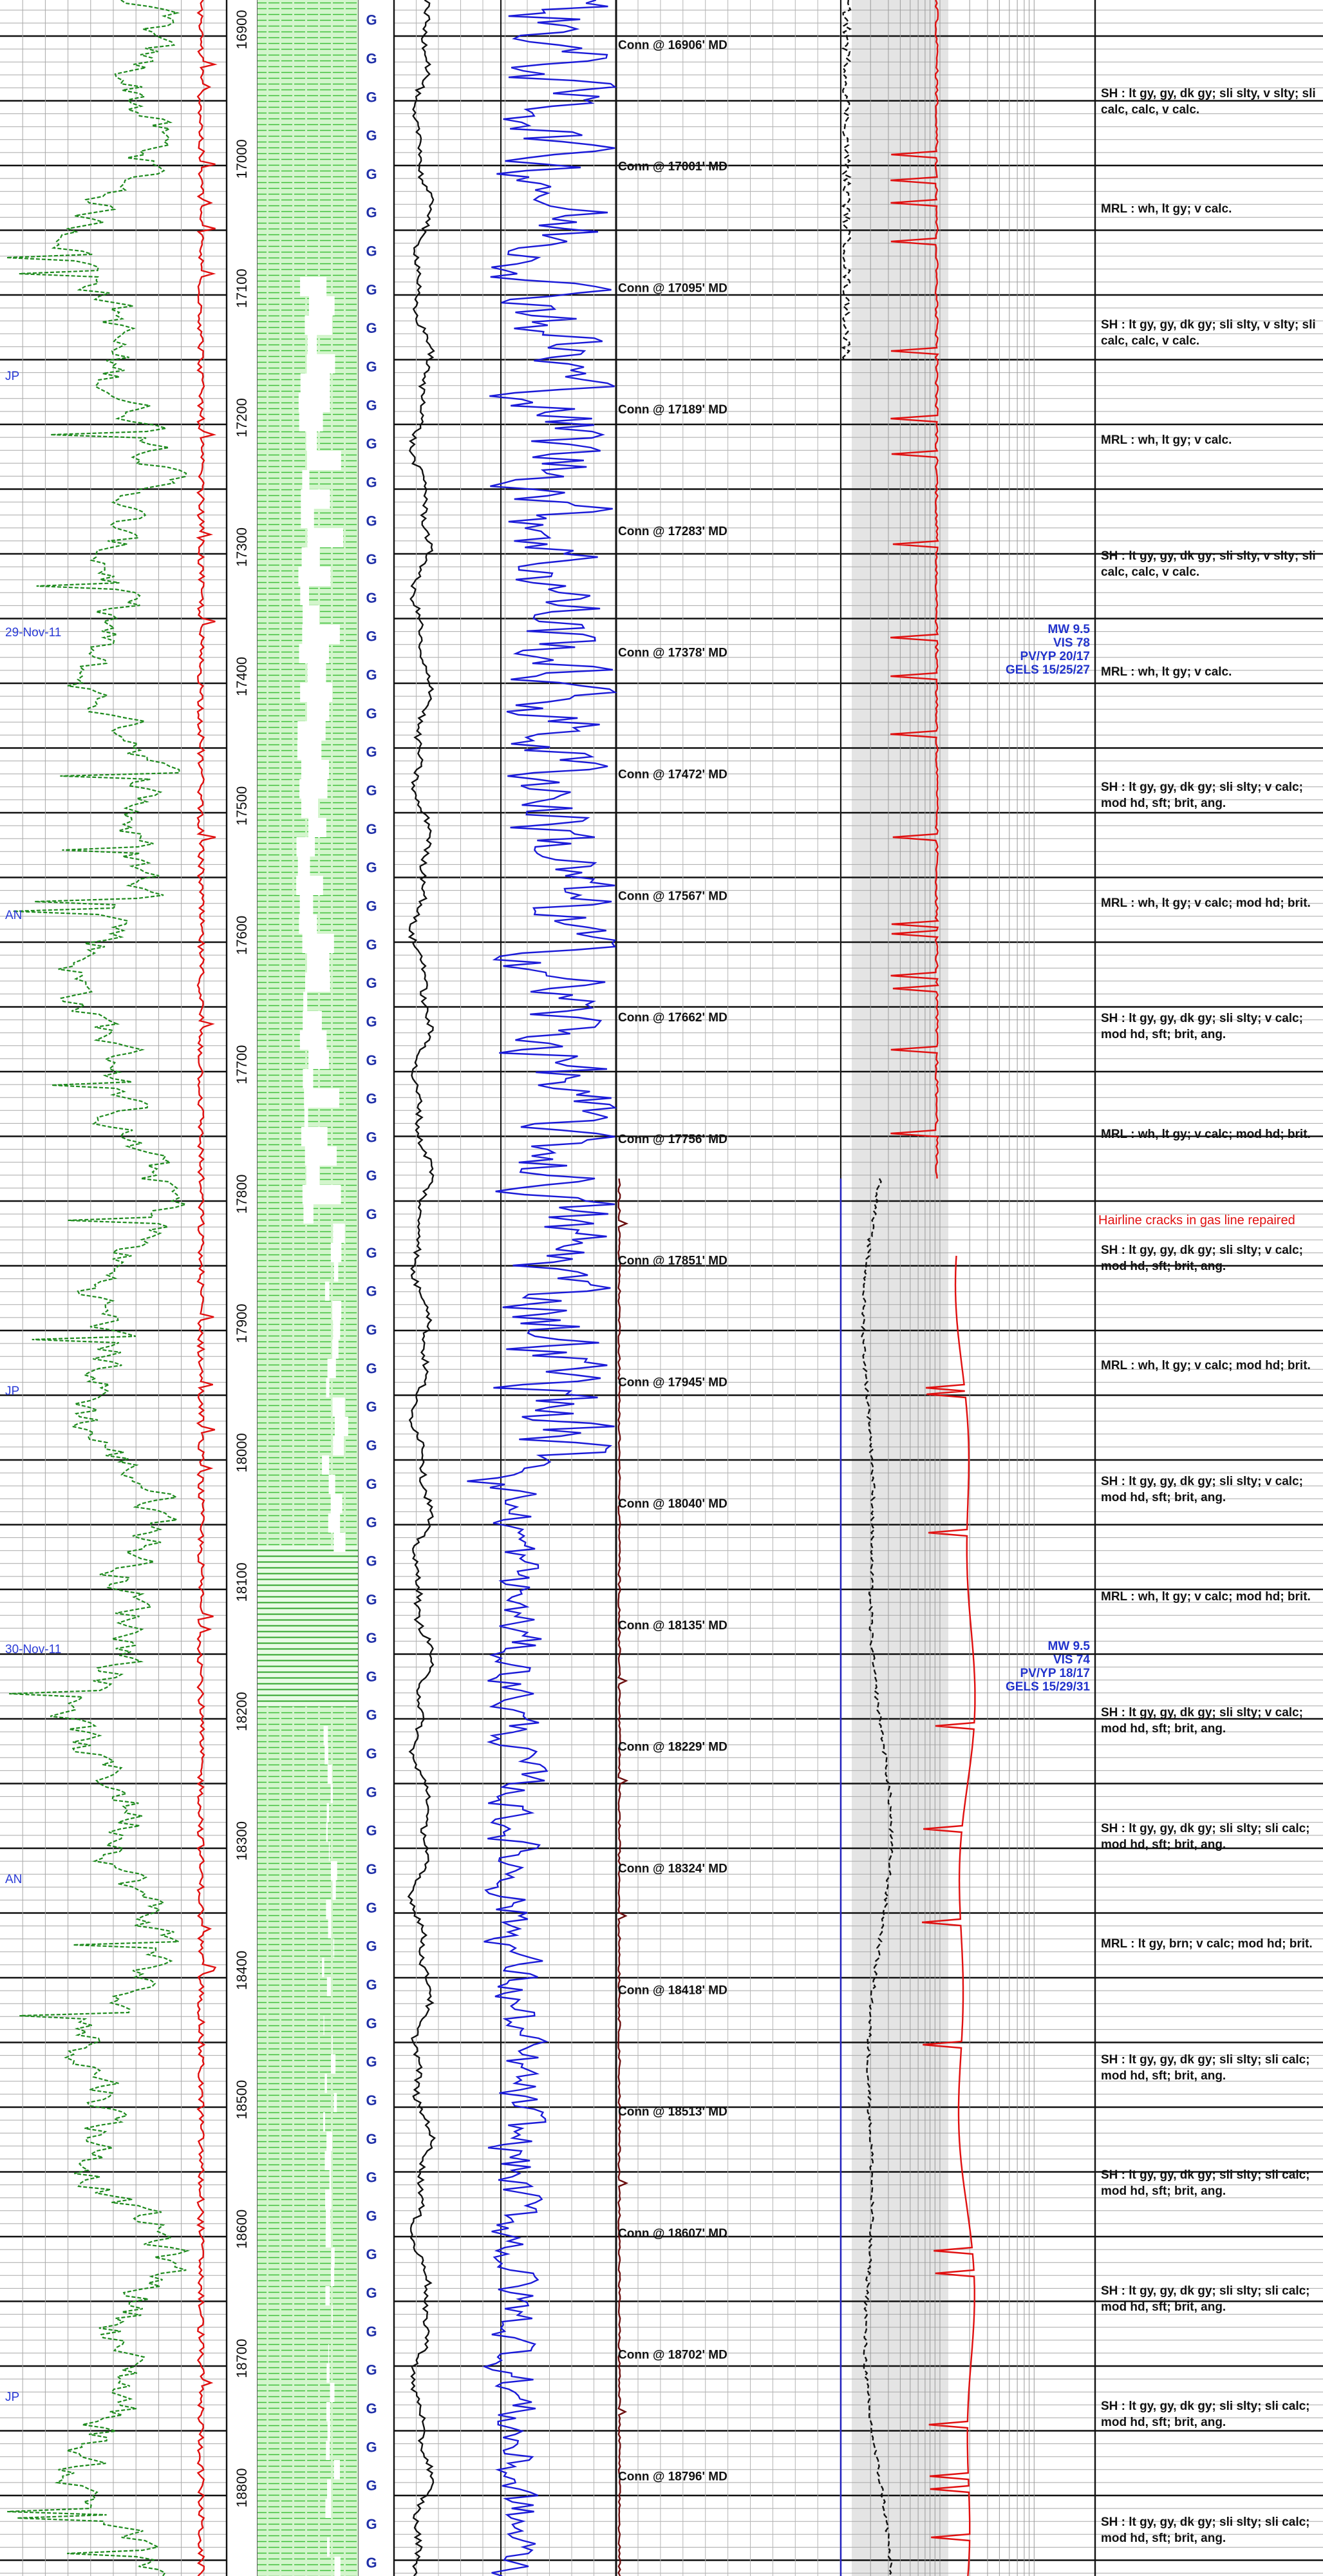 Image resolution: width=1323 pixels, height=2576 pixels. What do you see at coordinates (308, 1626) in the screenshot?
I see `lithology-fill-dense` at bounding box center [308, 1626].